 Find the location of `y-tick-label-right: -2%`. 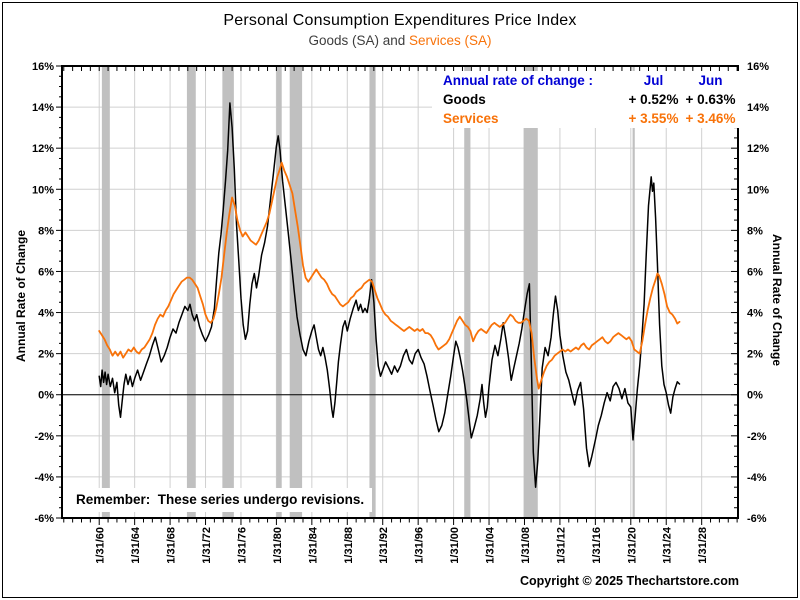

y-tick-label-right: -2% is located at coordinates (757, 437).